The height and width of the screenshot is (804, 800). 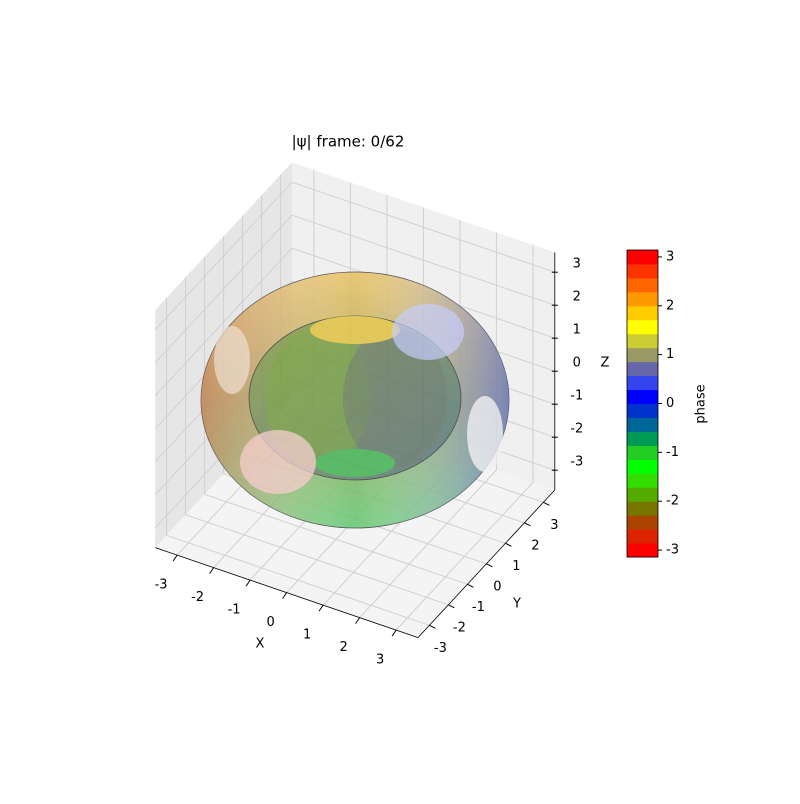 What do you see at coordinates (670, 403) in the screenshot?
I see `colorbar-tick-label: 0` at bounding box center [670, 403].